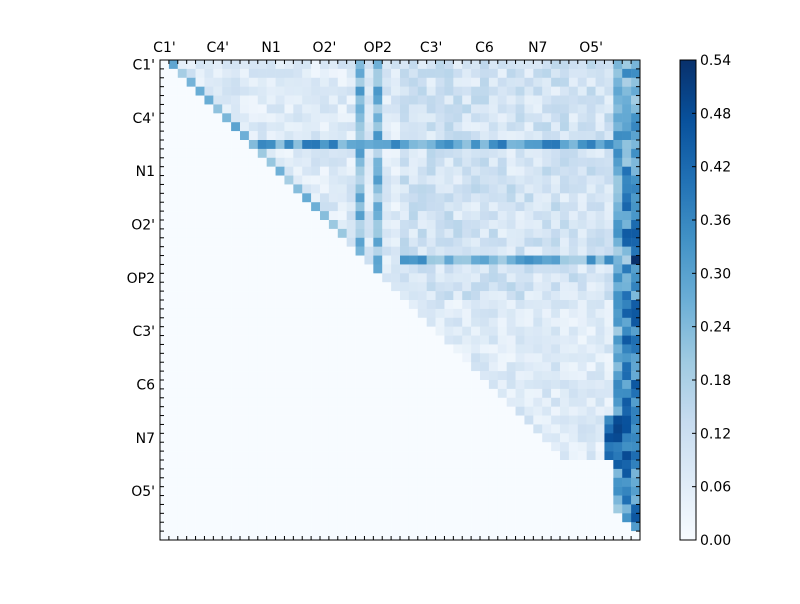 The image size is (800, 604). Describe the element at coordinates (431, 48) in the screenshot. I see `x-tick-label: C3'` at that location.